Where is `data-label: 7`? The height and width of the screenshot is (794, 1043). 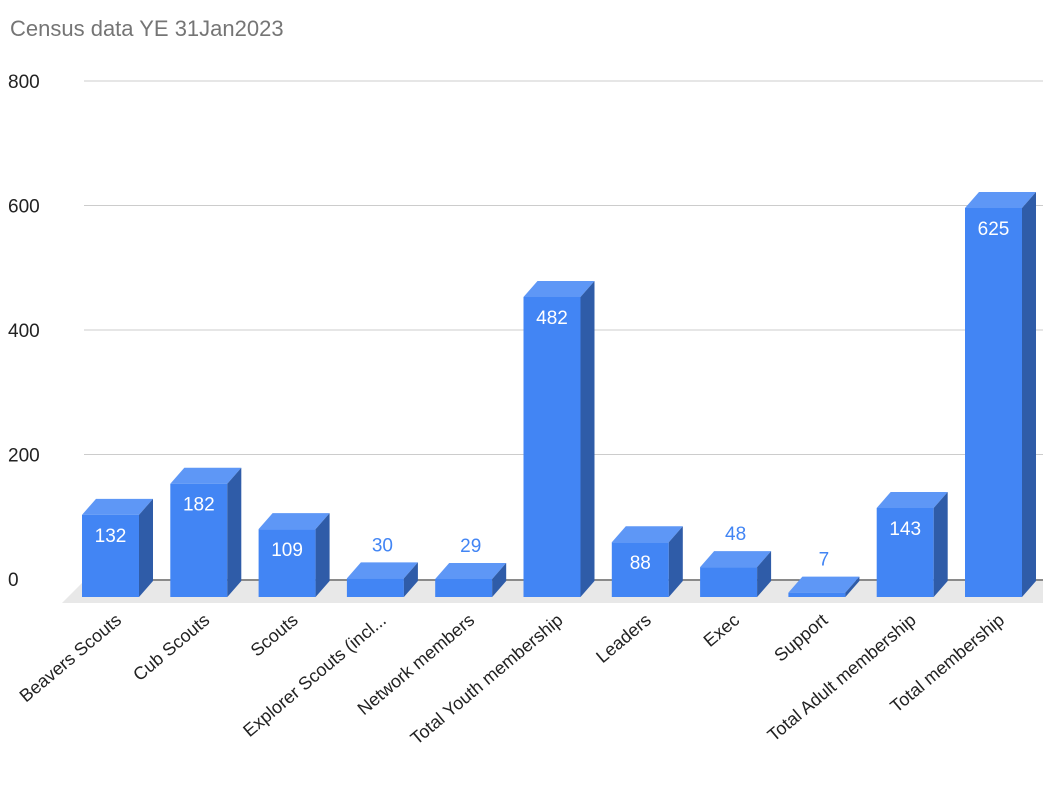
data-label: 7 is located at coordinates (824, 560).